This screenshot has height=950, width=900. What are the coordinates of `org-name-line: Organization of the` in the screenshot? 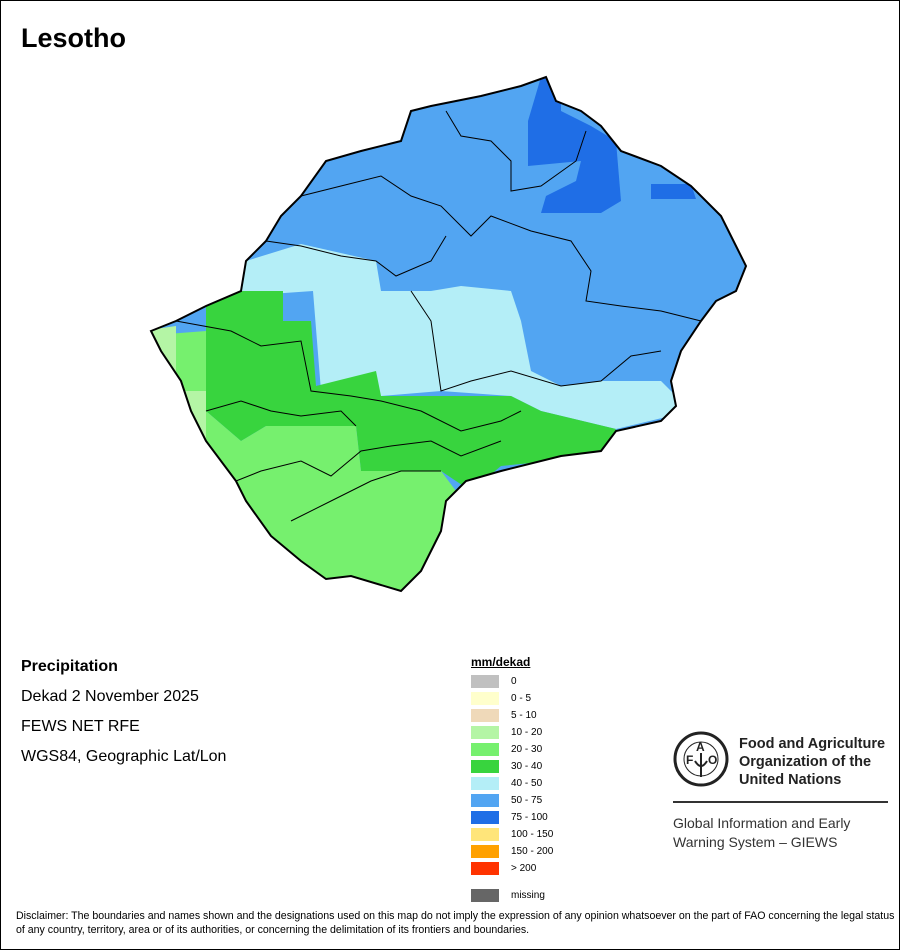 It's located at (805, 762).